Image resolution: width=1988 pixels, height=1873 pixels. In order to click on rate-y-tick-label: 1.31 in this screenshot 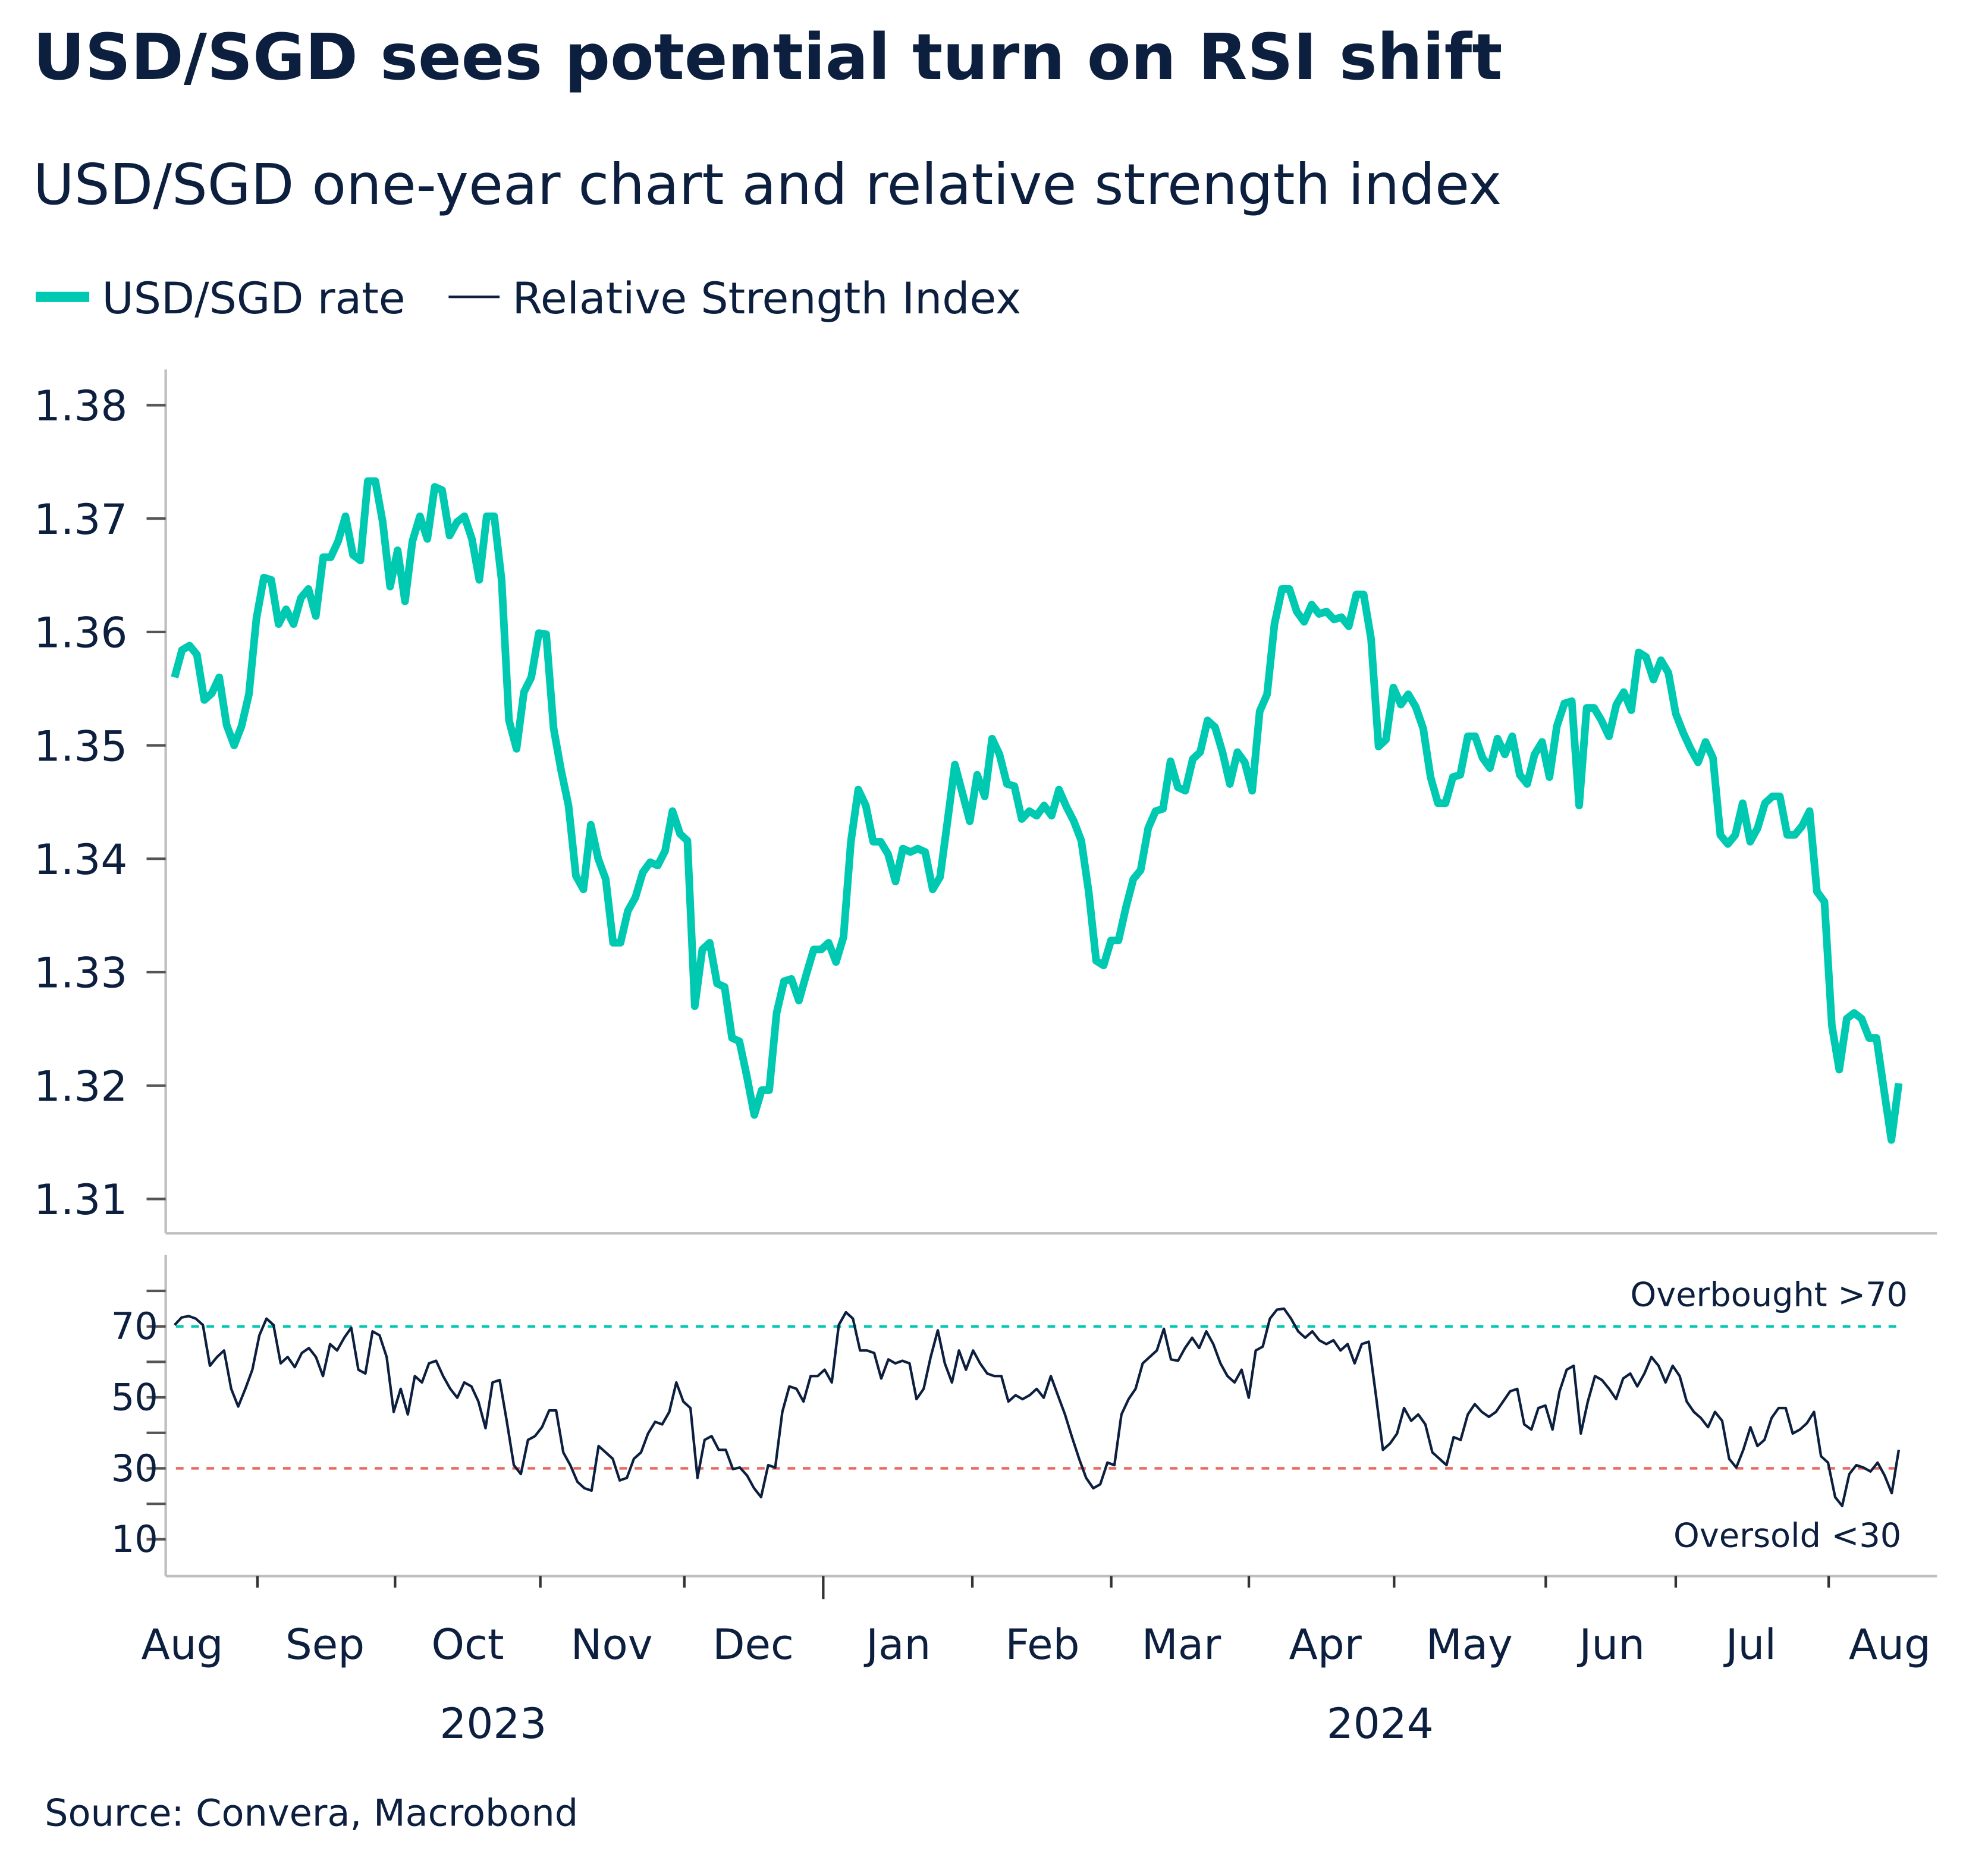, I will do `click(80, 1199)`.